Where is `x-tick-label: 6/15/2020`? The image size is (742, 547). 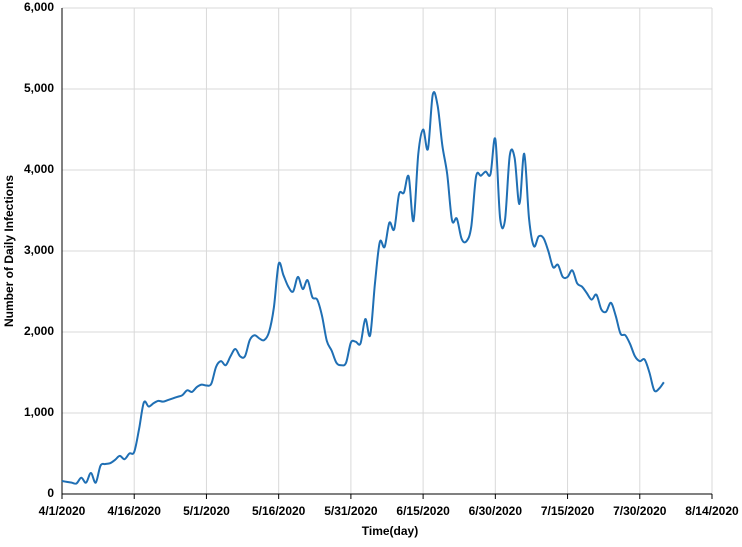
x-tick-label: 6/15/2020 is located at coordinates (423, 511).